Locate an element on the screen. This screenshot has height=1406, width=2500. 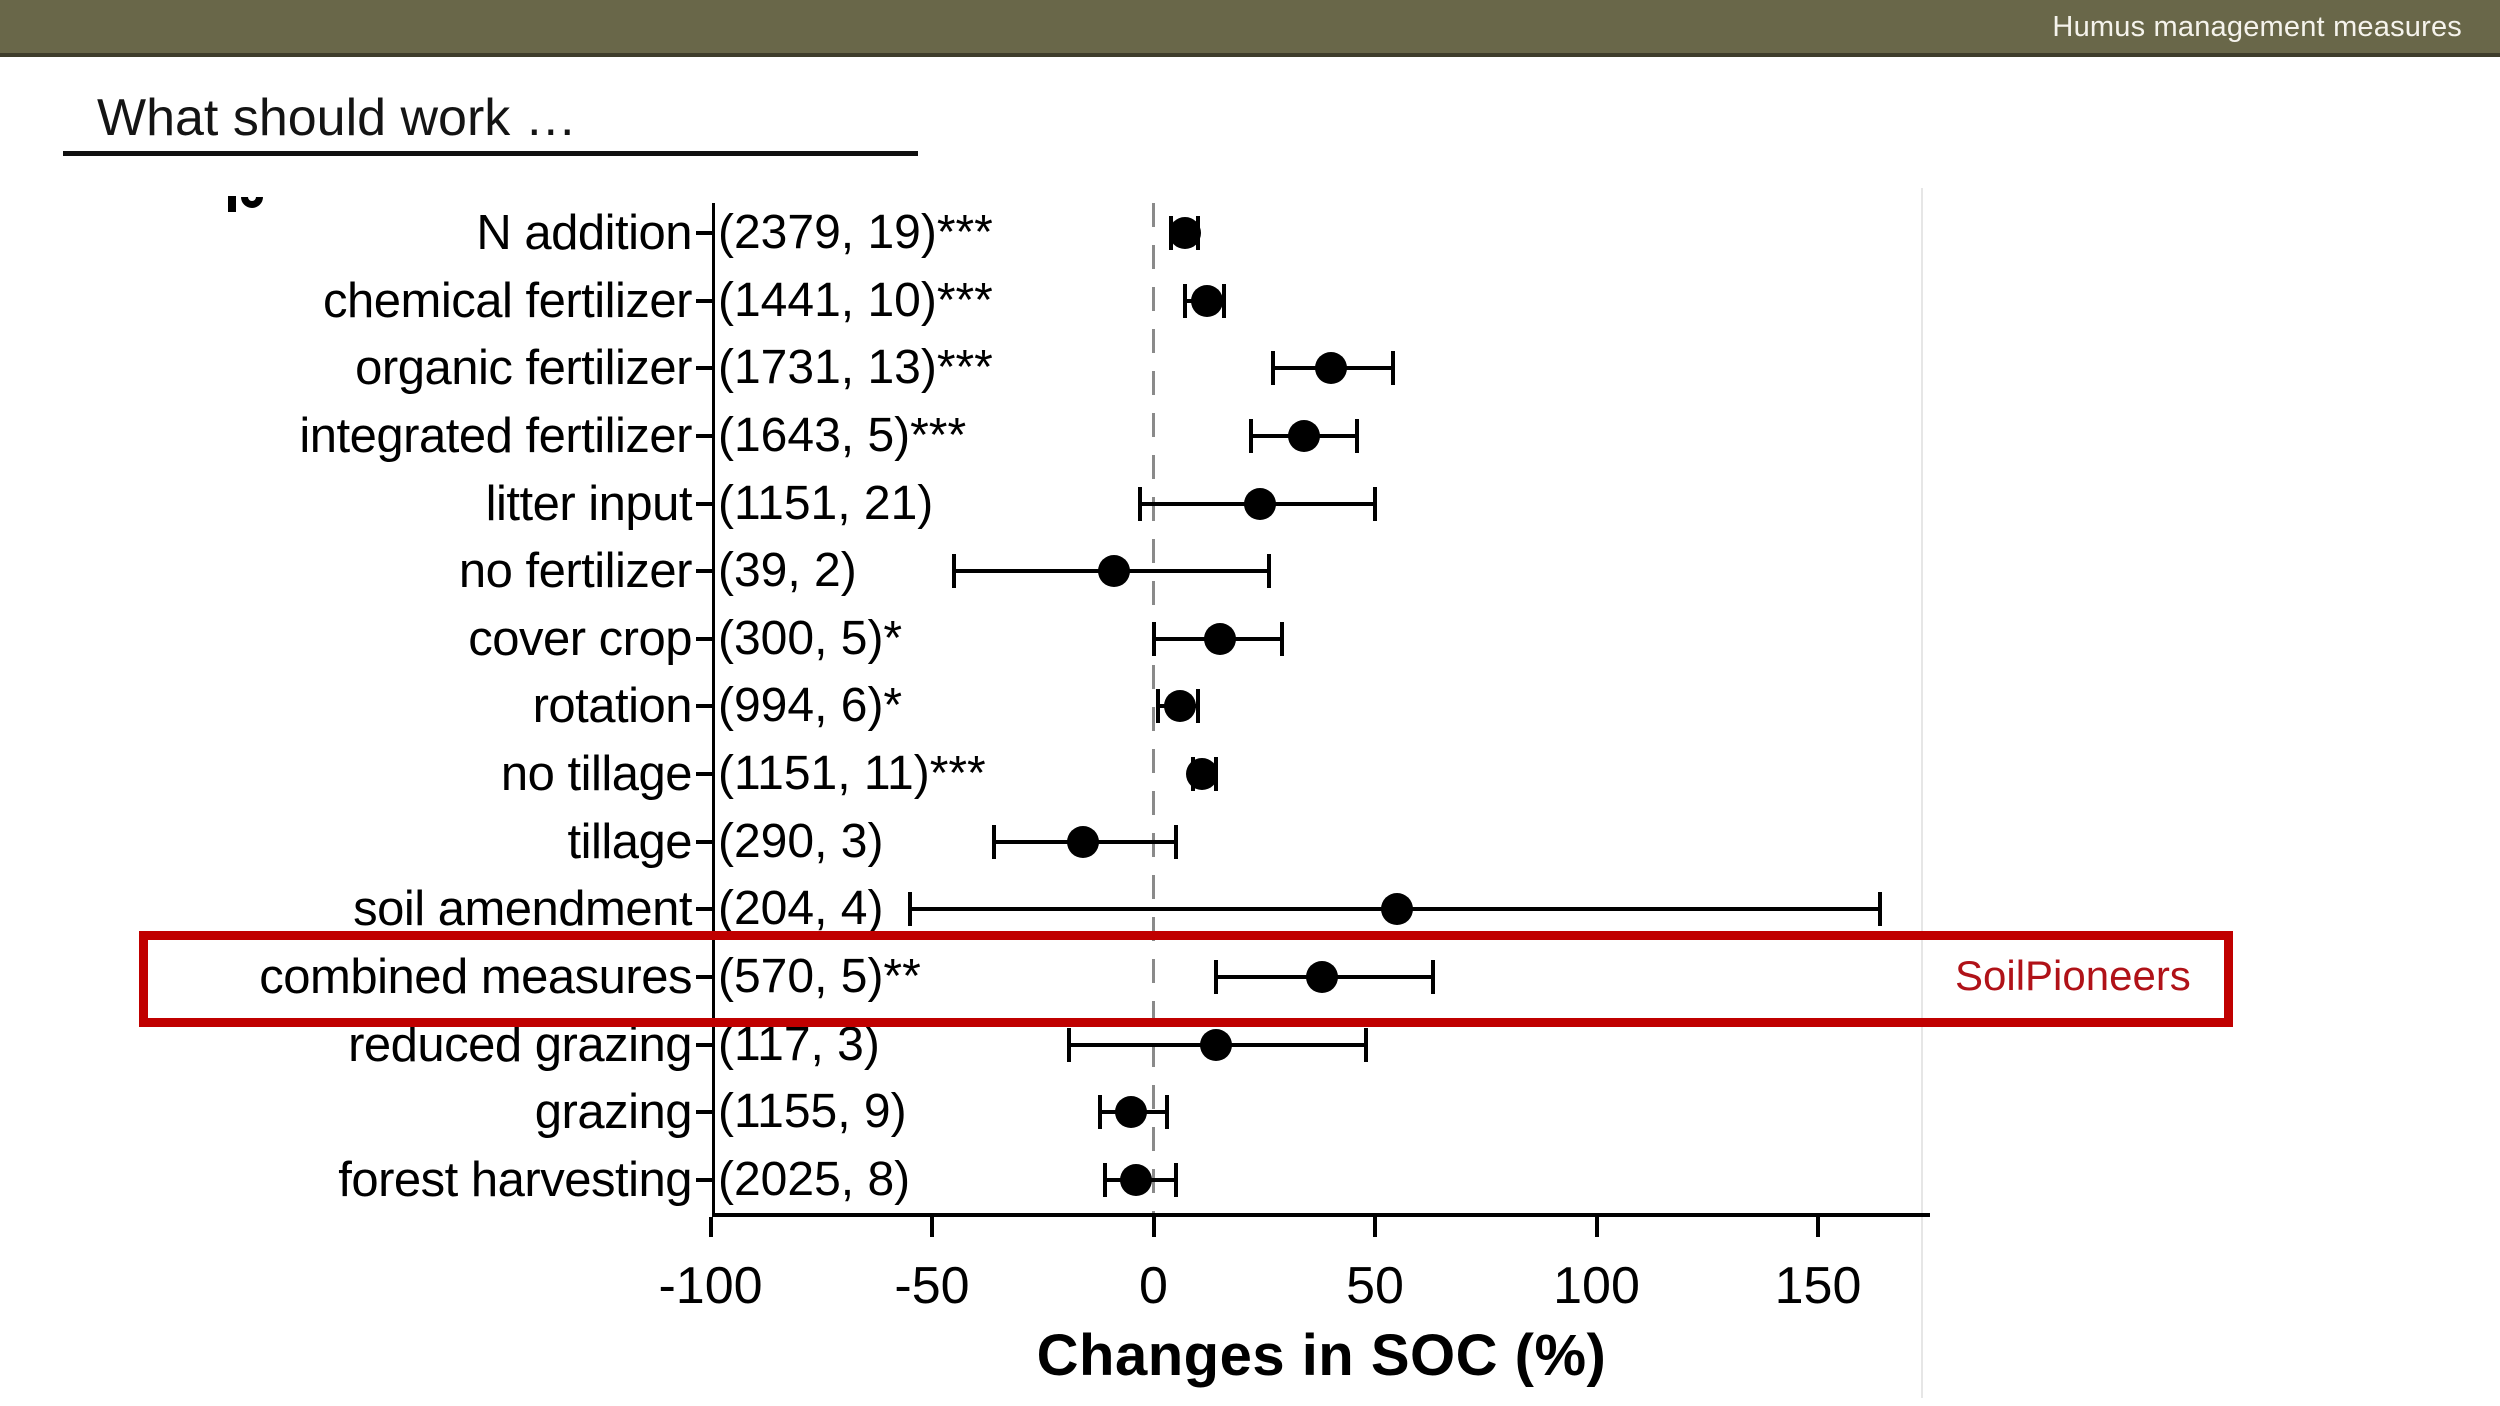
category-label: rotation is located at coordinates (612, 706).